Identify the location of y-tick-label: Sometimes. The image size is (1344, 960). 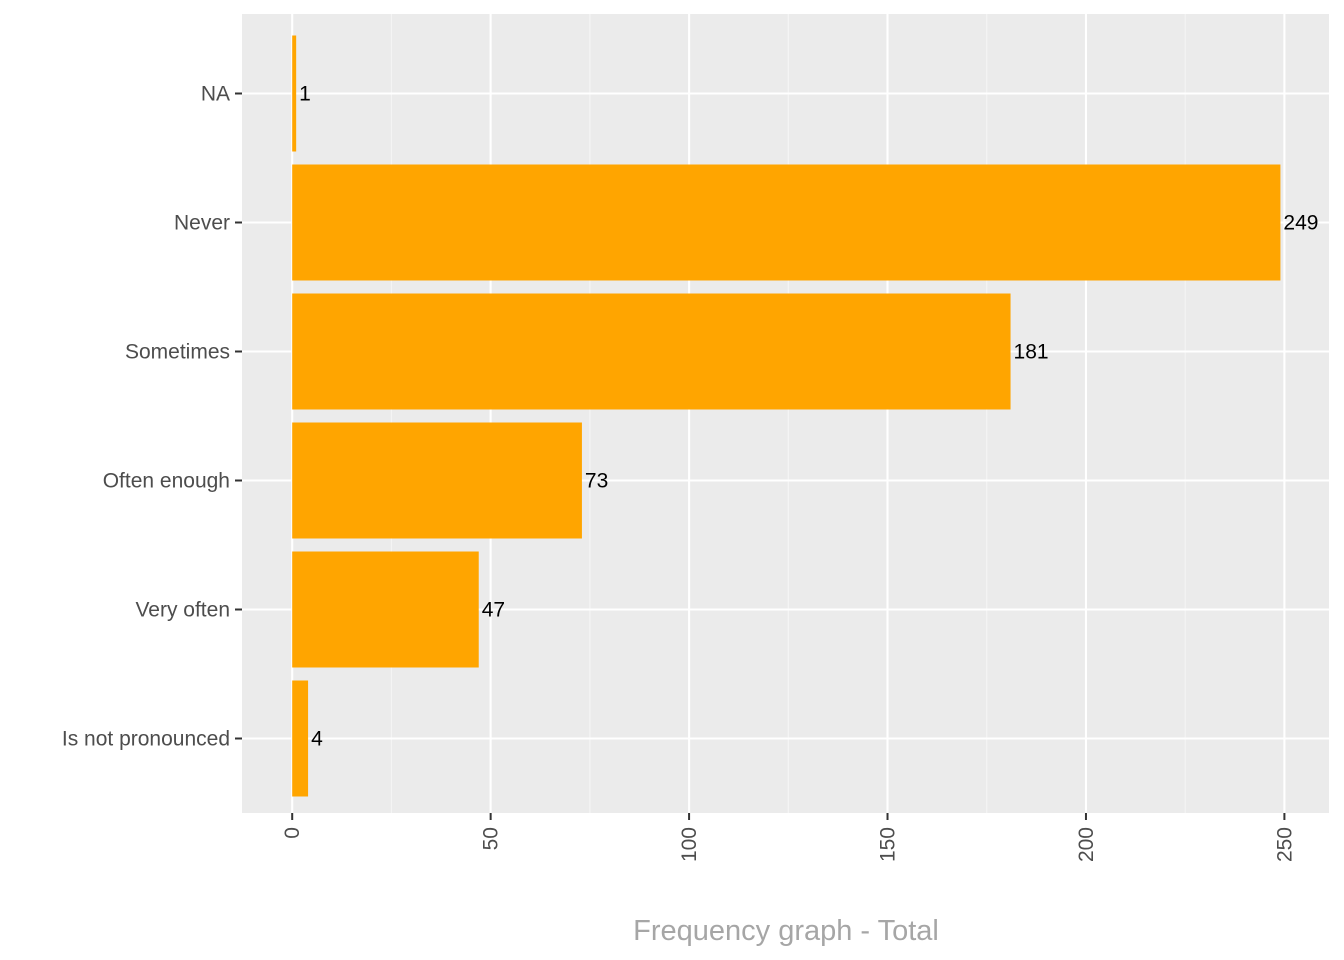
(177, 352).